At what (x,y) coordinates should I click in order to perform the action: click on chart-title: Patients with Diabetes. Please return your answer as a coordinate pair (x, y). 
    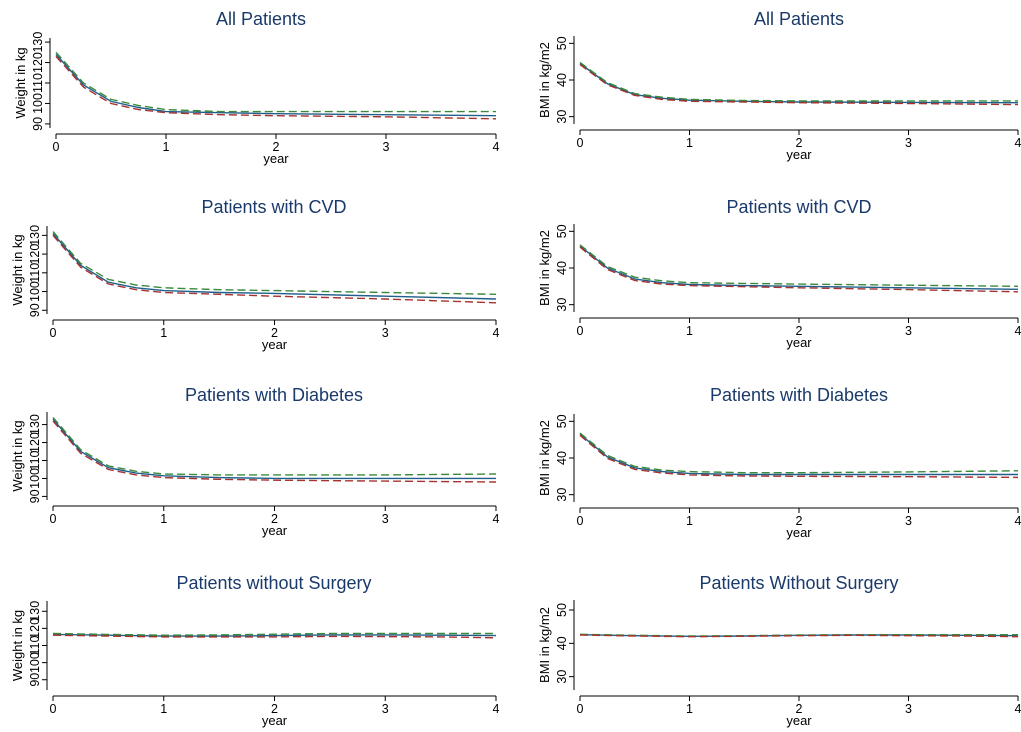
    Looking at the image, I should click on (799, 395).